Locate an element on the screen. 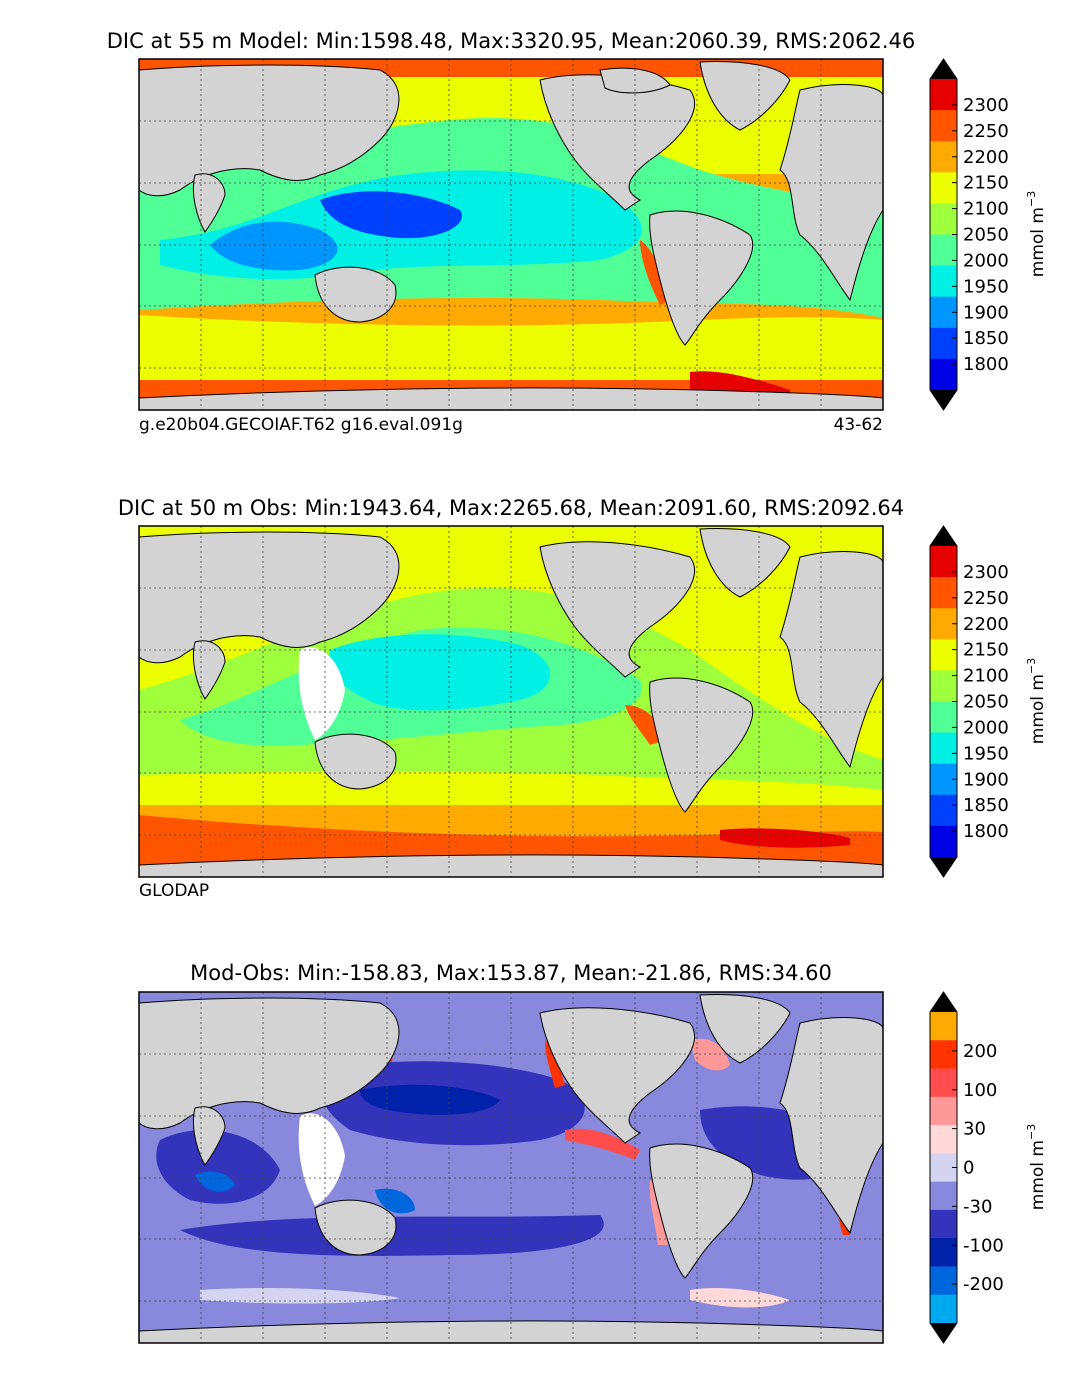 The image size is (1079, 1376). colorbar-tick-label: -30 is located at coordinates (977, 1206).